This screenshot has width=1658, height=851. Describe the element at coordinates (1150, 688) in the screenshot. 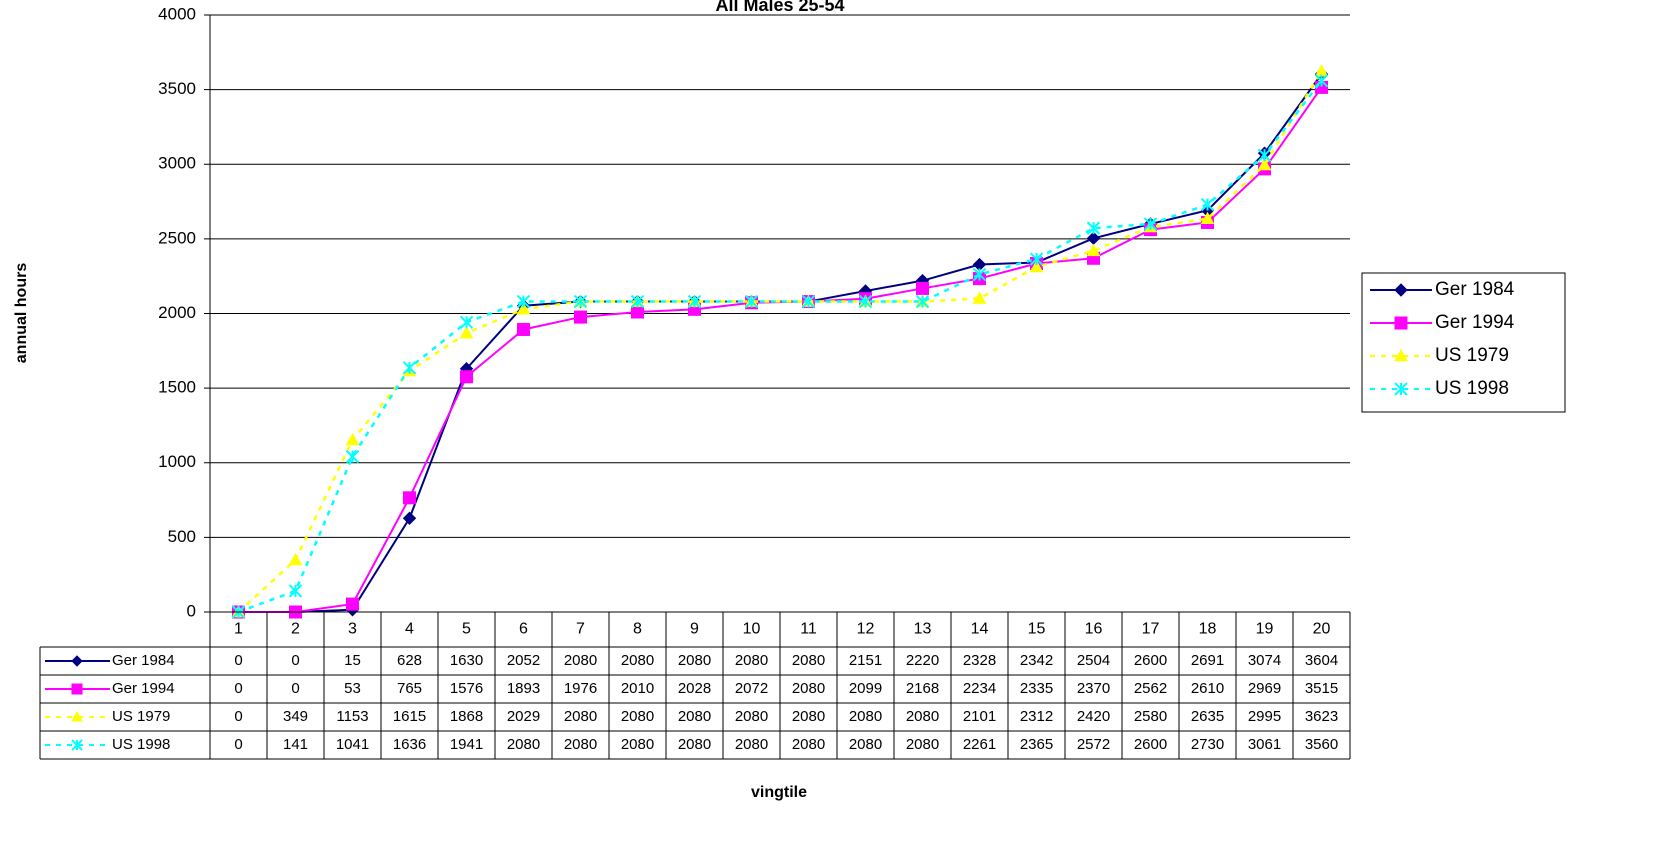

I see `table-cell: 2562` at that location.